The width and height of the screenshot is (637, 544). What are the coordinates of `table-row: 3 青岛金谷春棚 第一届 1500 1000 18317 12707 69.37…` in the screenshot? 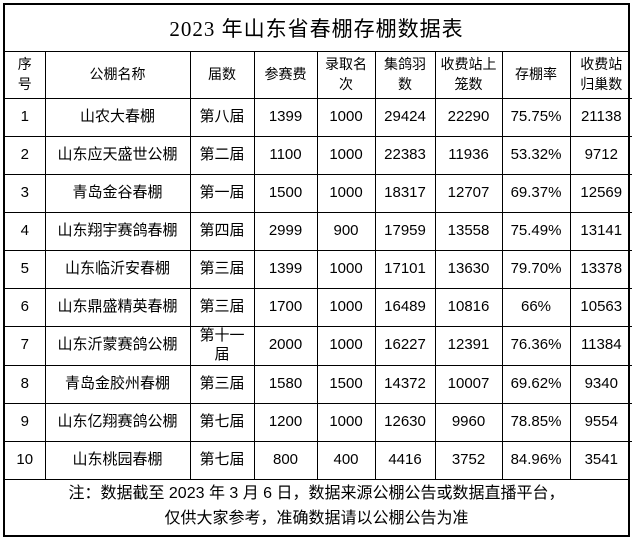 It's located at (318, 193).